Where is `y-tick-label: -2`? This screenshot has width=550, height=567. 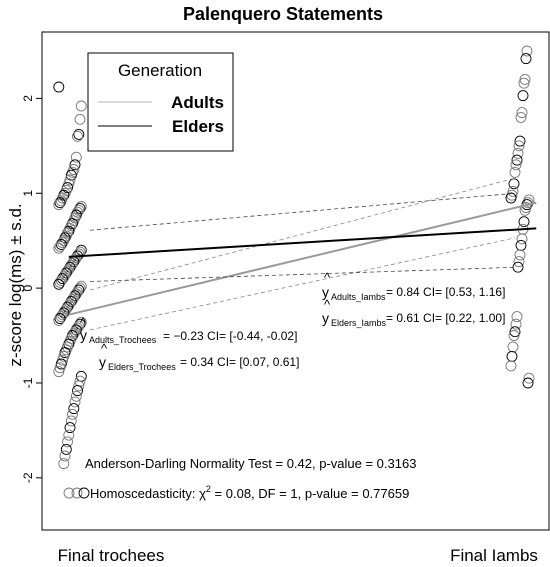 y-tick-label: -2 is located at coordinates (28, 477).